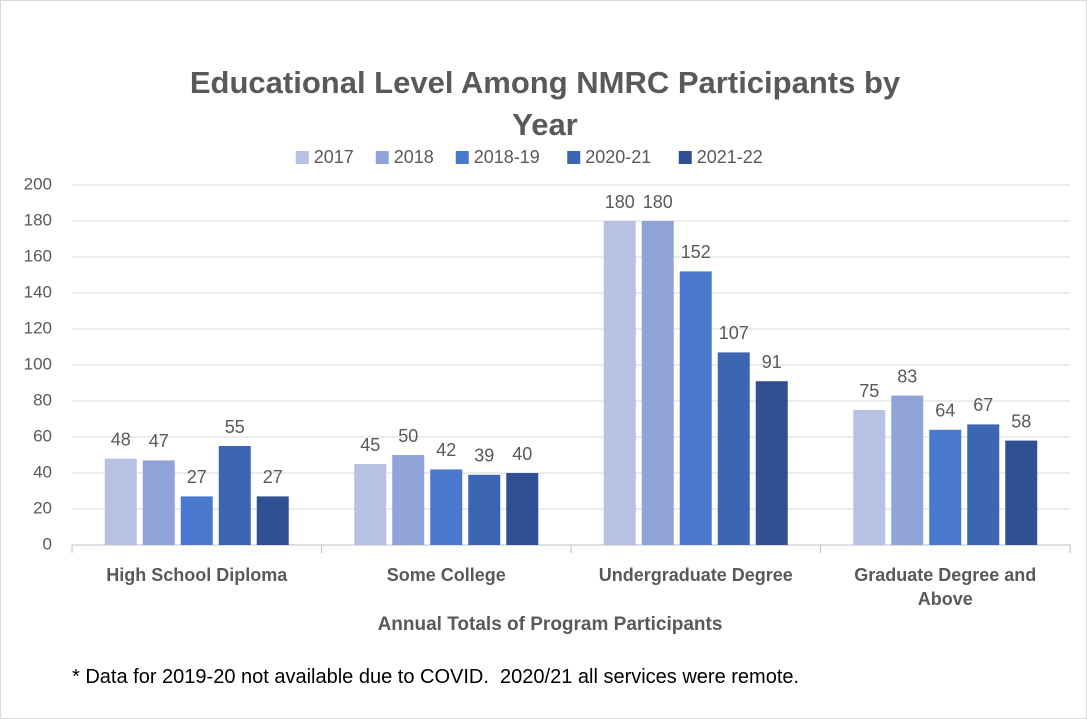 The image size is (1087, 719). Describe the element at coordinates (42, 471) in the screenshot. I see `y-tick-label: 40` at that location.